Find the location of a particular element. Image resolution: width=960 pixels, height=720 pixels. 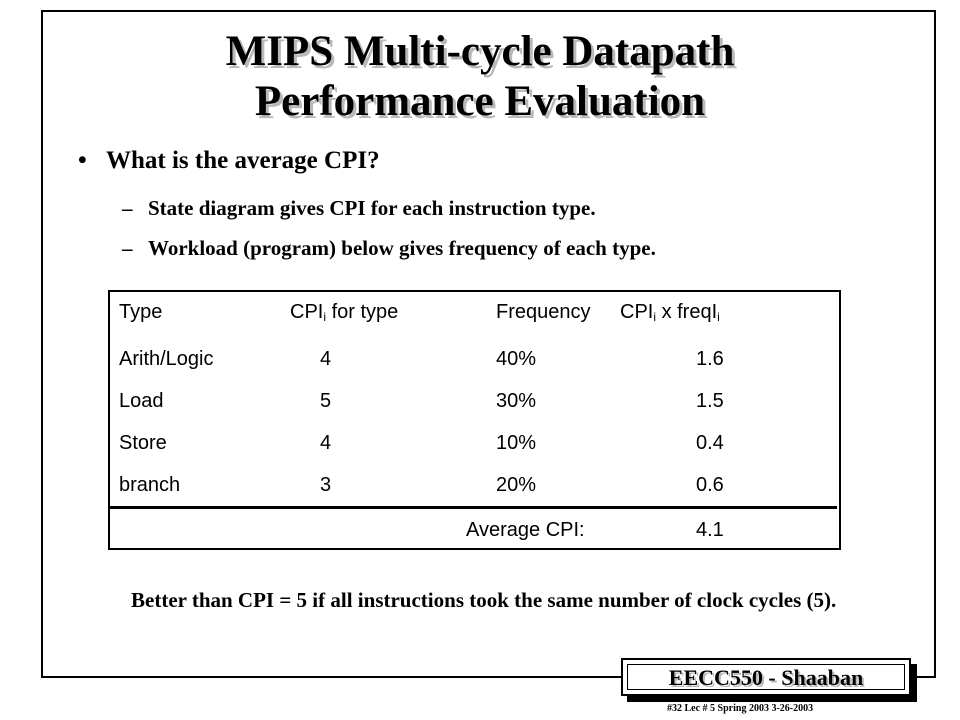

table-row-type: Arith/Logic is located at coordinates (166, 359).